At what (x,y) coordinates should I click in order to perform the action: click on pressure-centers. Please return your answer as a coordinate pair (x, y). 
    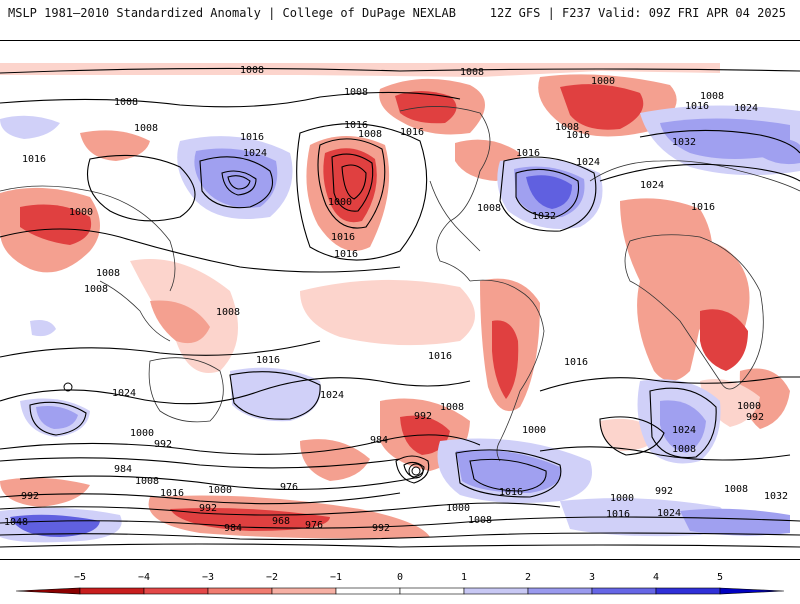
    Looking at the image, I should click on (243, 430).